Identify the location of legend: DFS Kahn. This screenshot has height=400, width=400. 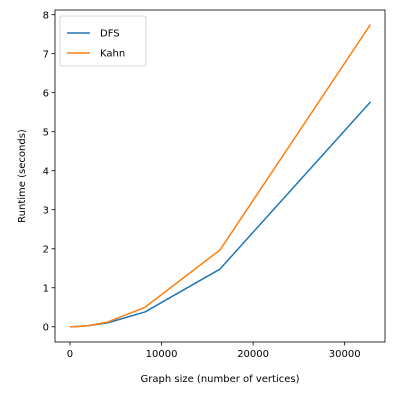
(103, 41).